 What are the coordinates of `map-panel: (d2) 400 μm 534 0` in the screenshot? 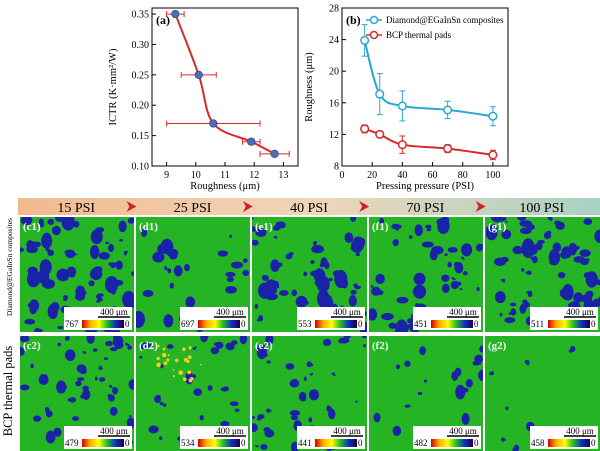 It's located at (193, 393).